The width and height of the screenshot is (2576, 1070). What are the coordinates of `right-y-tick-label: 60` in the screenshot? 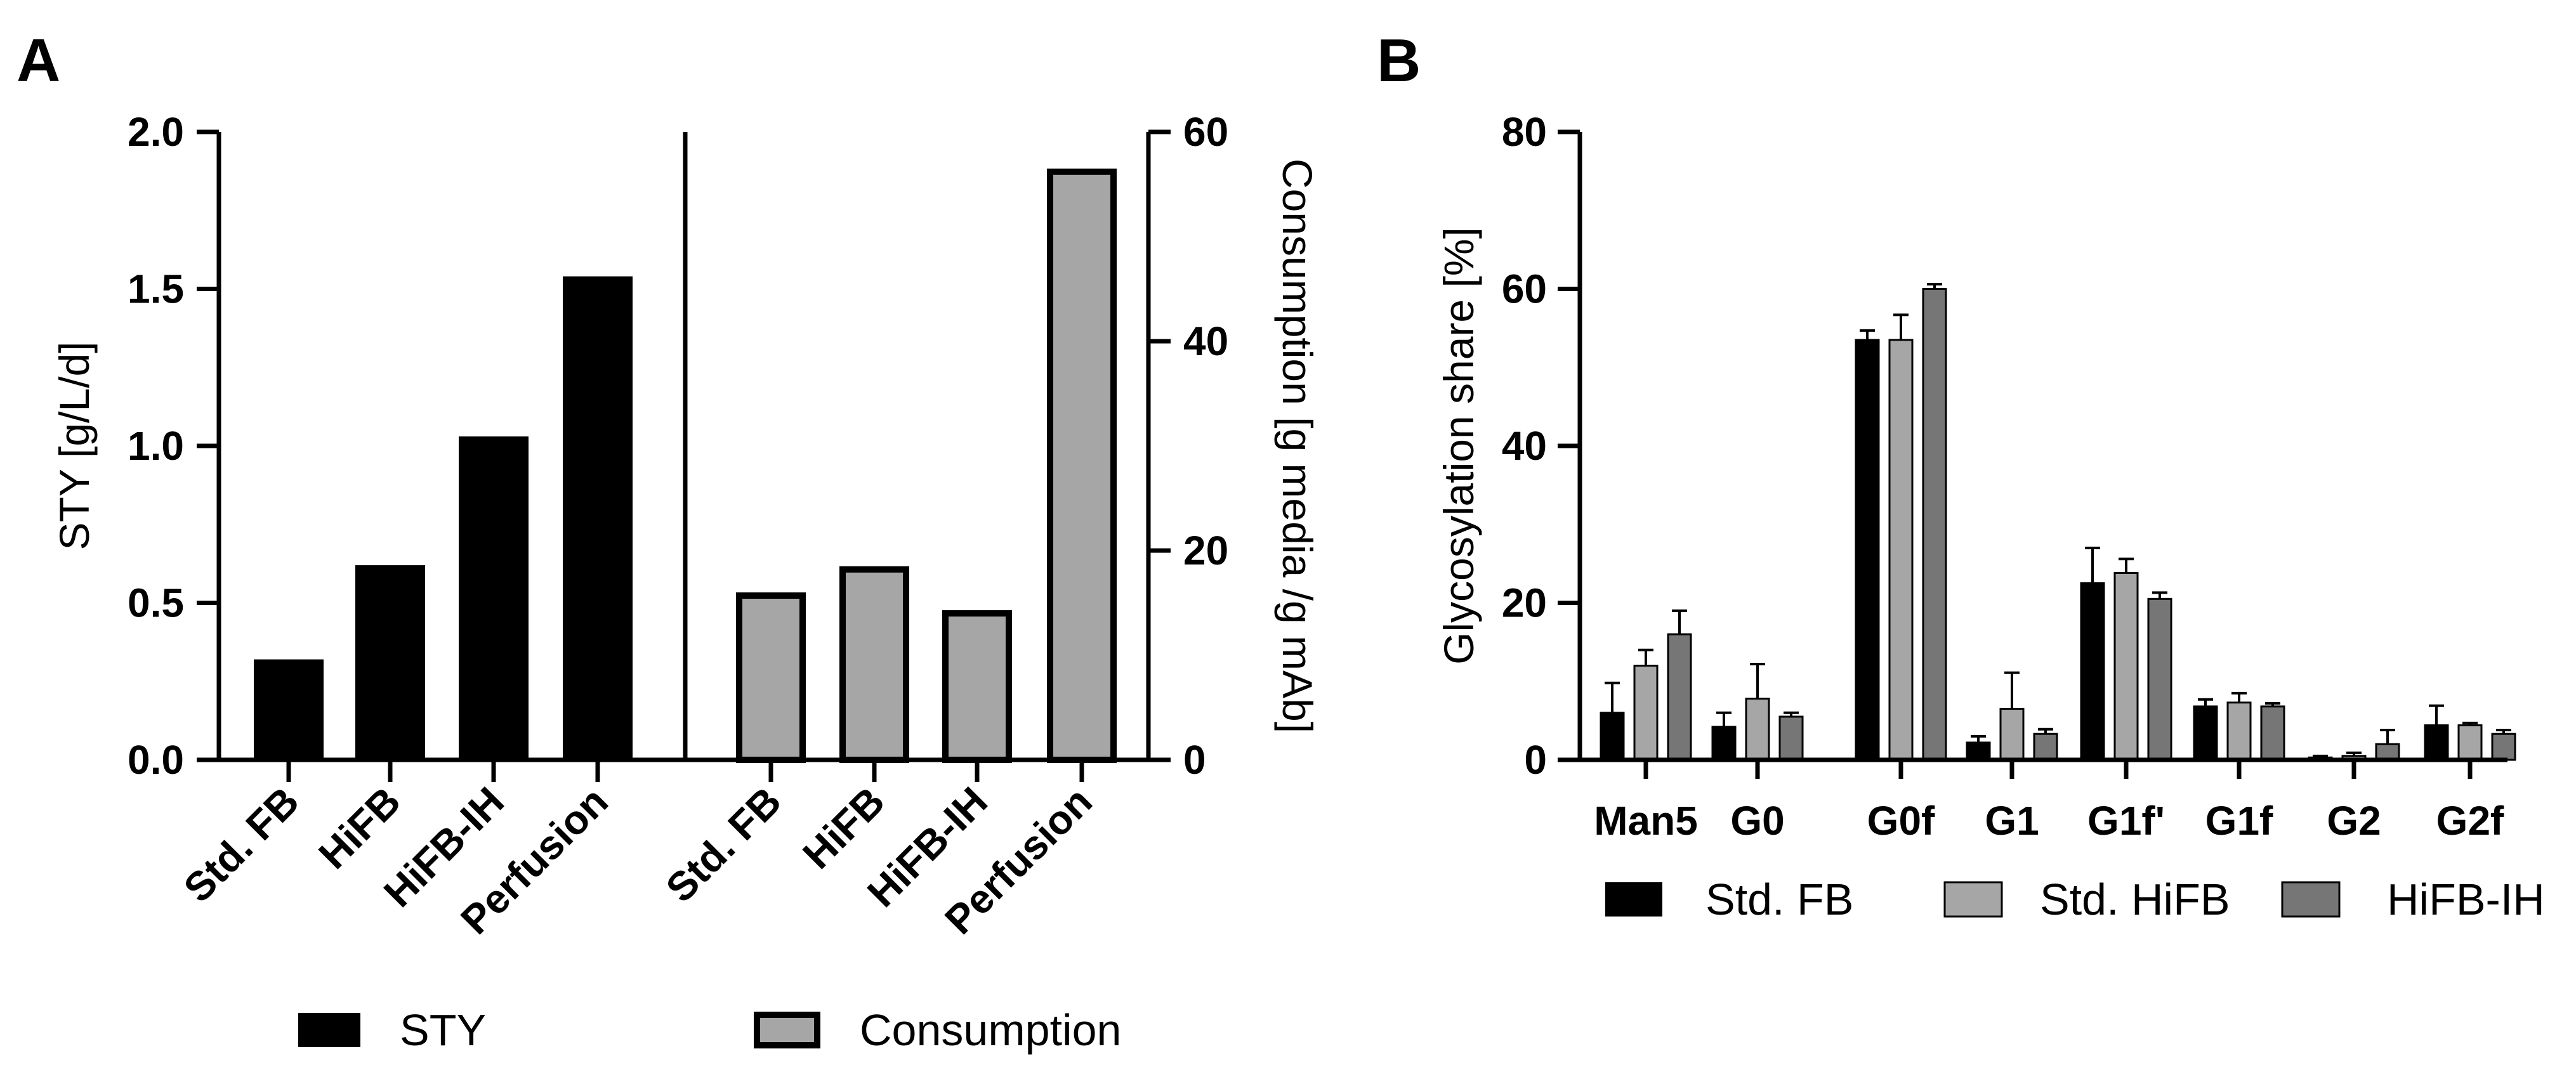 It's located at (1205, 132).